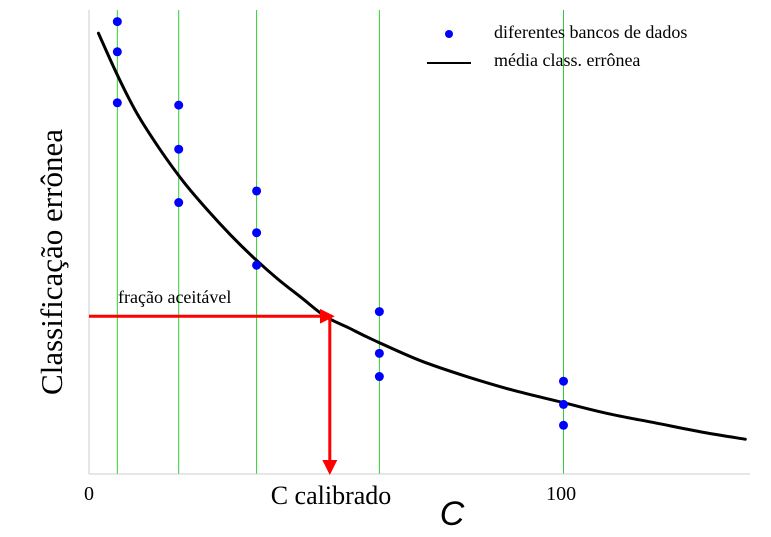  Describe the element at coordinates (89, 494) in the screenshot. I see `x-tick-label: 0` at that location.